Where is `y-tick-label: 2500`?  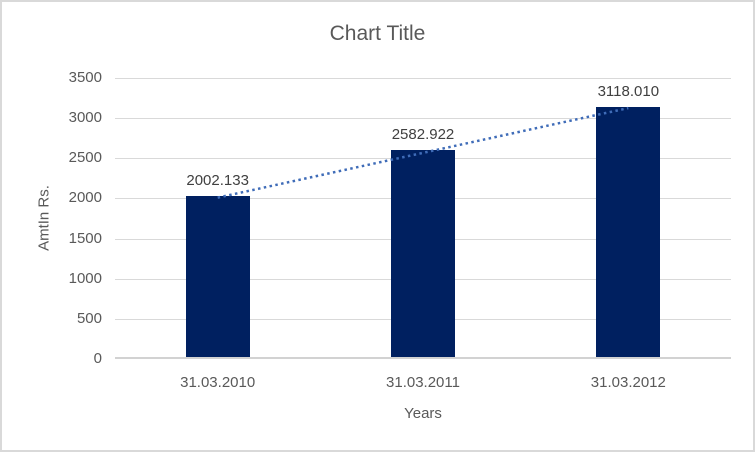 y-tick-label: 2500 is located at coordinates (85, 158).